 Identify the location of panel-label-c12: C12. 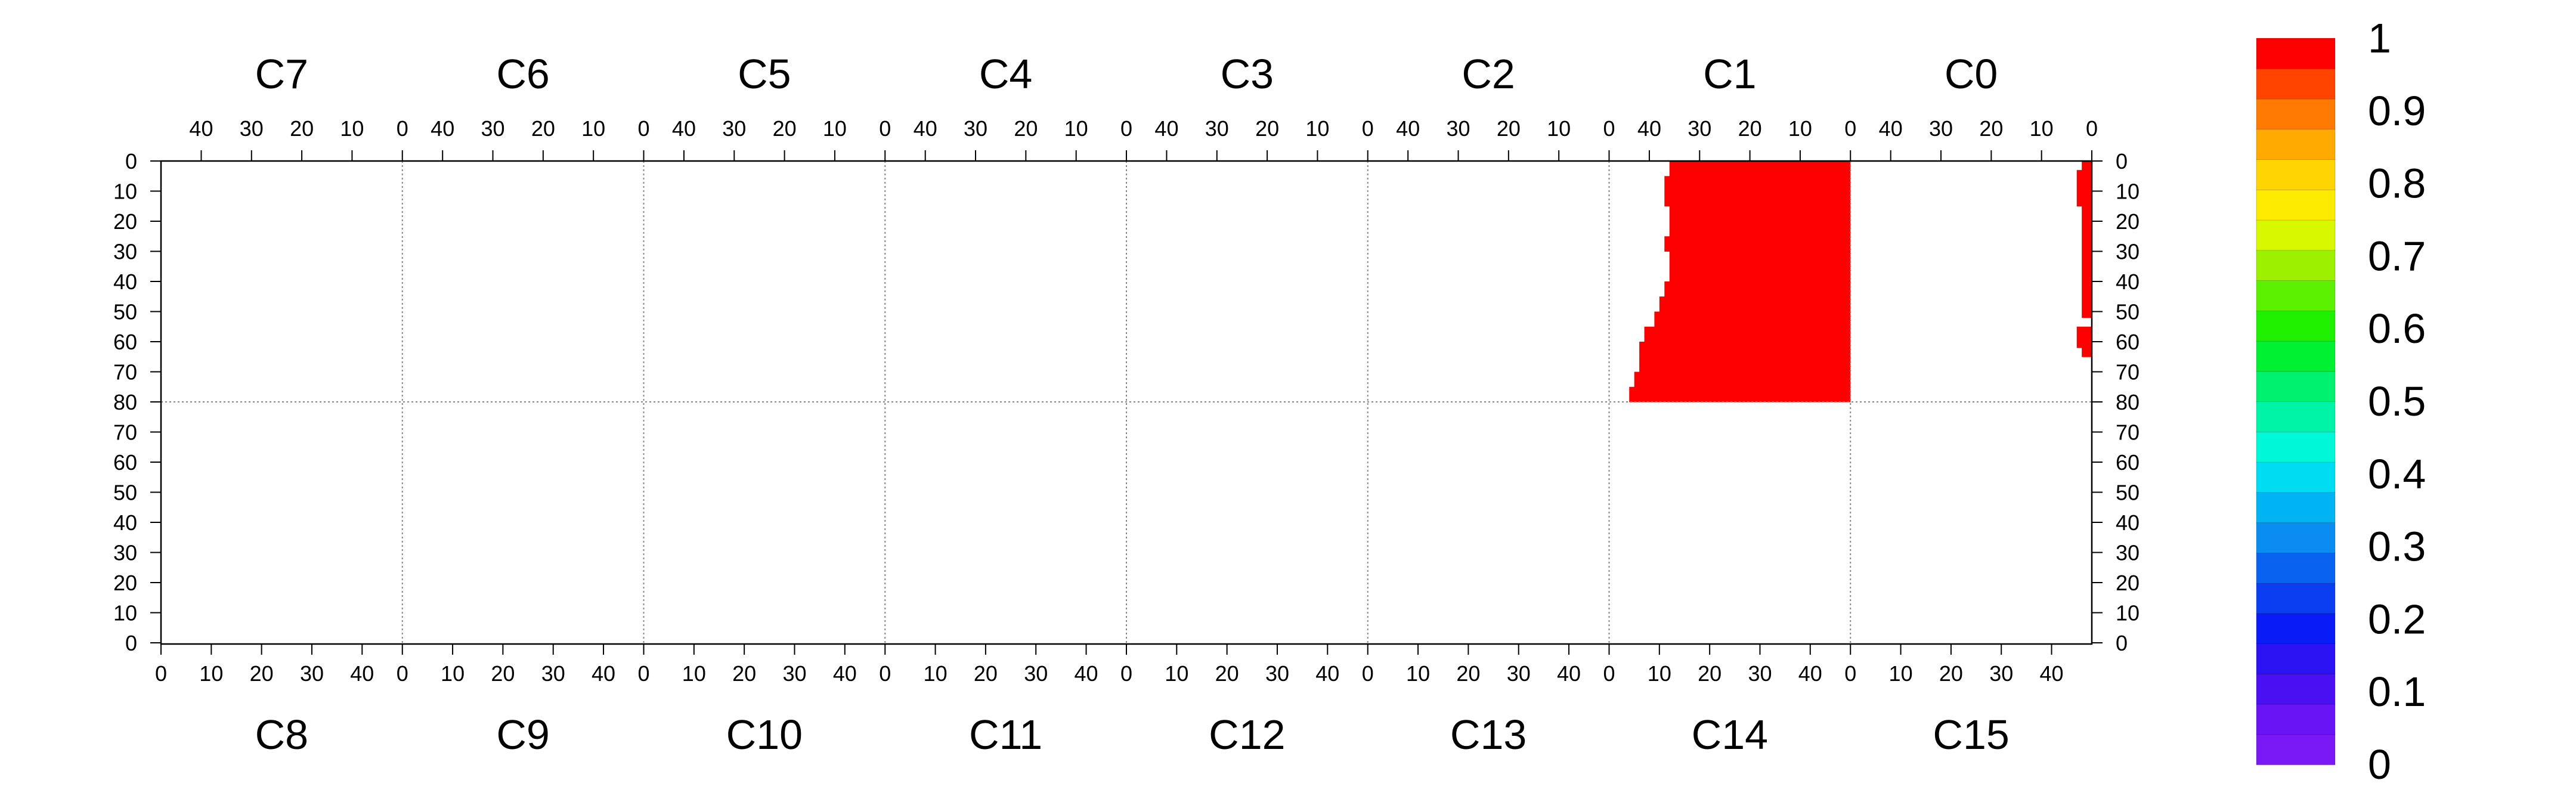
(1247, 735).